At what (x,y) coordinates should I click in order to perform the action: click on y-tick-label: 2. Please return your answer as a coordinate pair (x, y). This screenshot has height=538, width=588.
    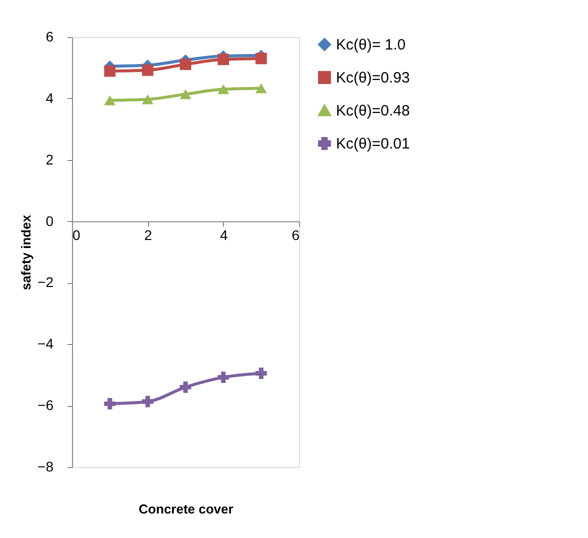
    Looking at the image, I should click on (50, 159).